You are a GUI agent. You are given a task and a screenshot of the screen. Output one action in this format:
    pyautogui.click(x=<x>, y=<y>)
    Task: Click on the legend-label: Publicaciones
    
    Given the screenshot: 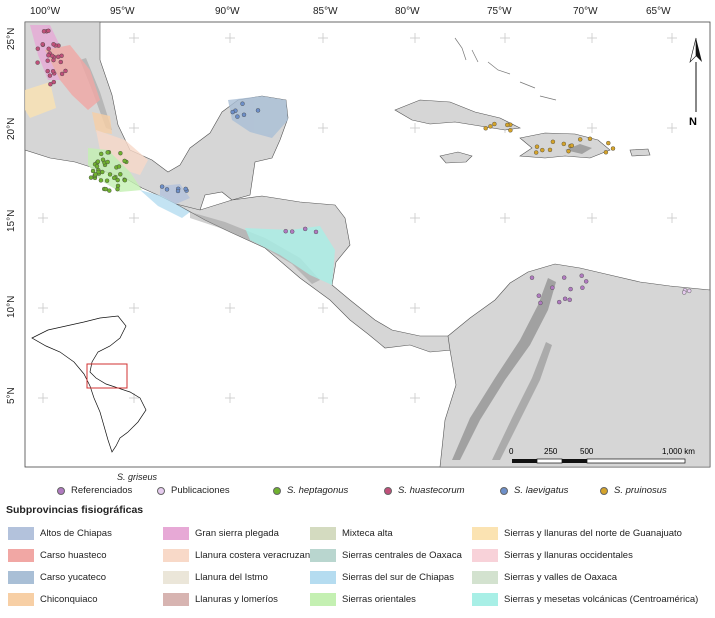 What is the action you would take?
    pyautogui.click(x=200, y=490)
    